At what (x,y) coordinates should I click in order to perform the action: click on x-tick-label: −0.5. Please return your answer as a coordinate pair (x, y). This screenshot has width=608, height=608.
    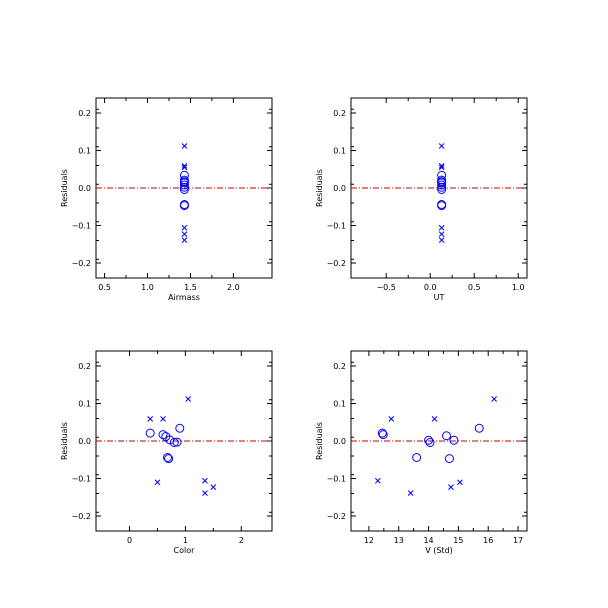
    Looking at the image, I should click on (385, 287).